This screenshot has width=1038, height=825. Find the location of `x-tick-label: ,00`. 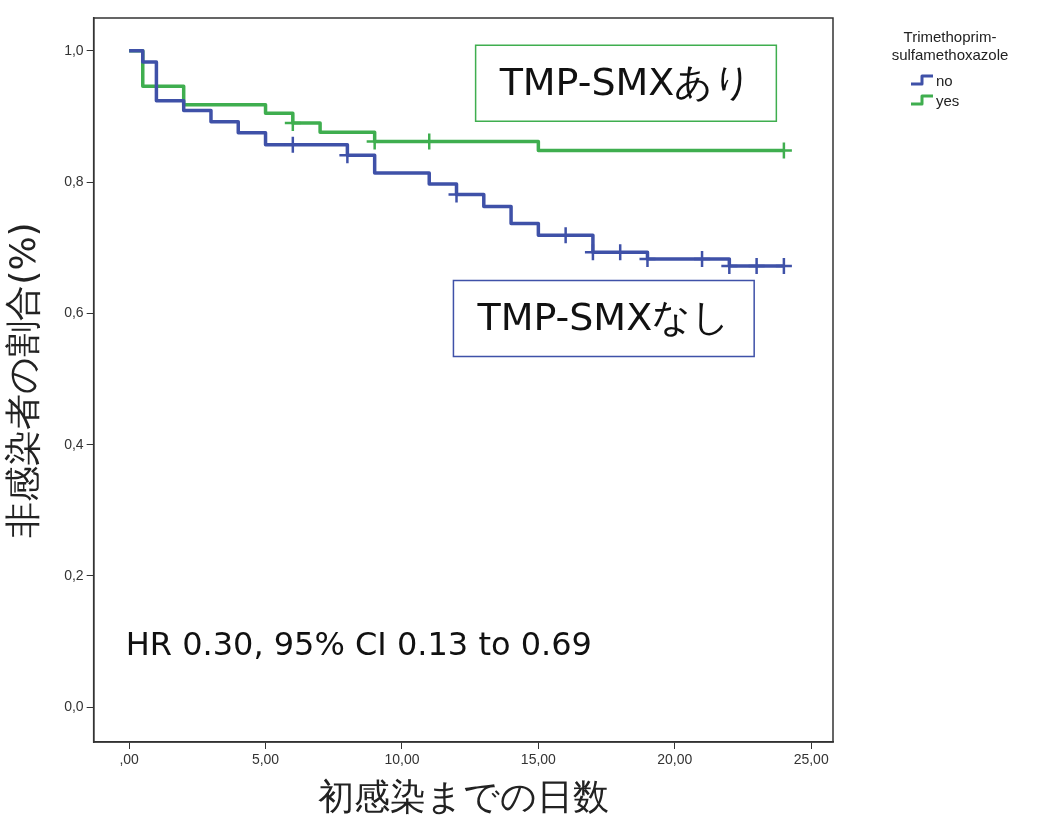

x-tick-label: ,00 is located at coordinates (129, 759).